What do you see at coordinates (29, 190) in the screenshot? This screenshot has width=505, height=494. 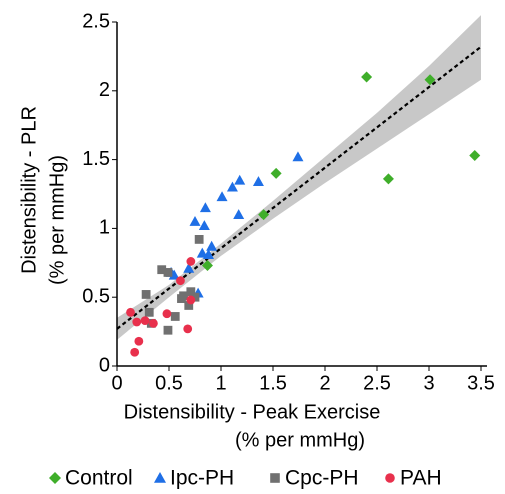 I see `y-axis-label: Distensibility - PLR` at bounding box center [29, 190].